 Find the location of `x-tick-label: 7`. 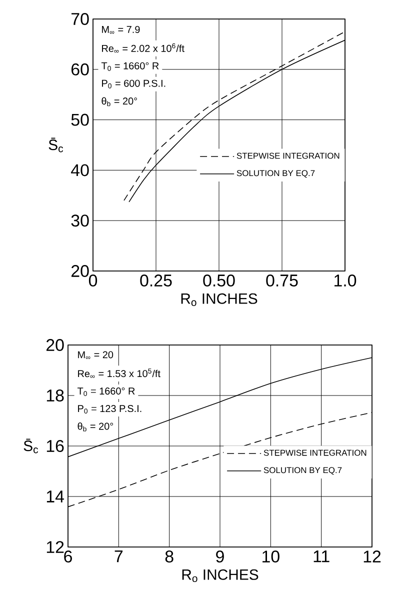

x-tick-label: 7 is located at coordinates (118, 556).